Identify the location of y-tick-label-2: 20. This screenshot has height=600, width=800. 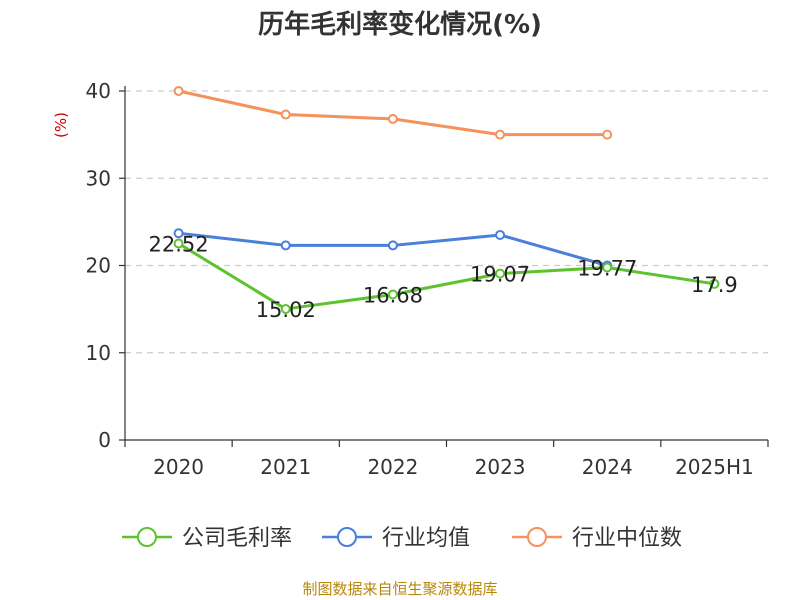
(98, 266).